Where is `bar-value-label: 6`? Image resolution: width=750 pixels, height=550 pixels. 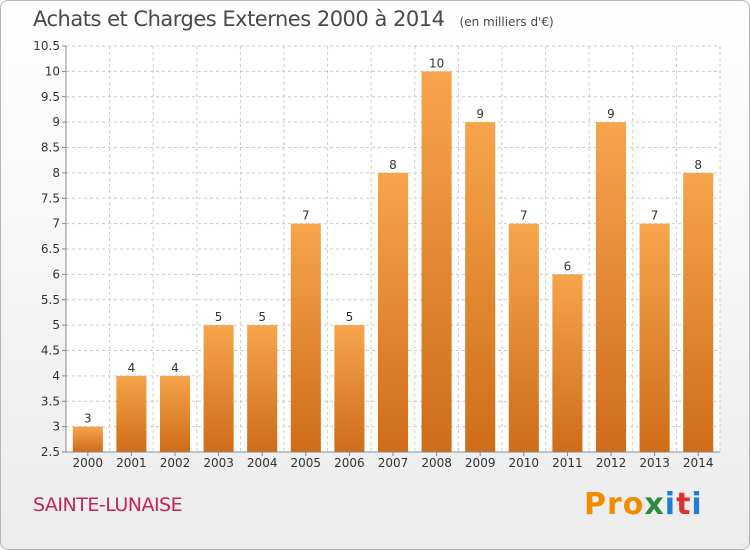 bar-value-label: 6 is located at coordinates (568, 266).